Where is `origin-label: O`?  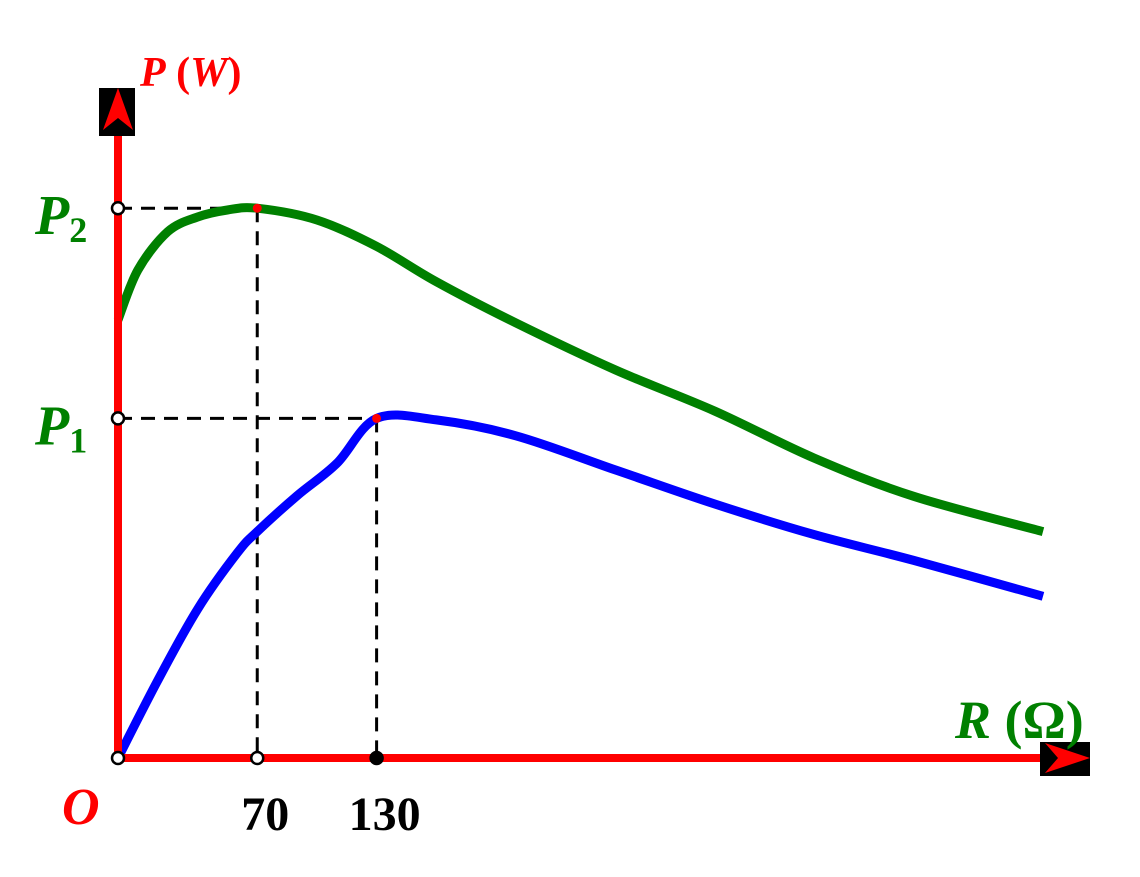 origin-label: O is located at coordinates (81, 807).